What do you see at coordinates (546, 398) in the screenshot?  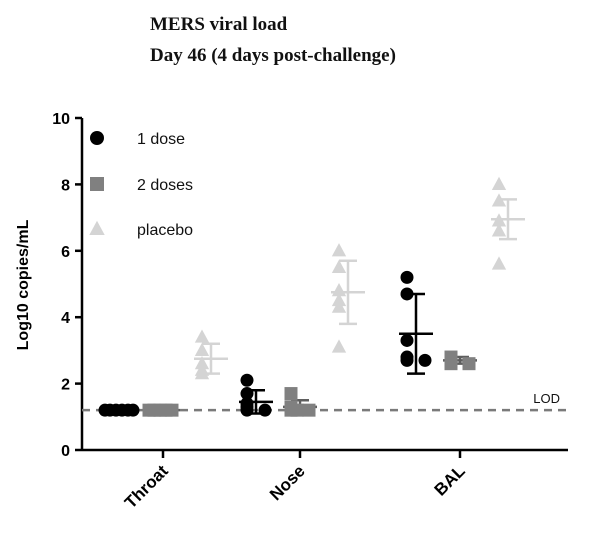 I see `lod-label: LOD` at bounding box center [546, 398].